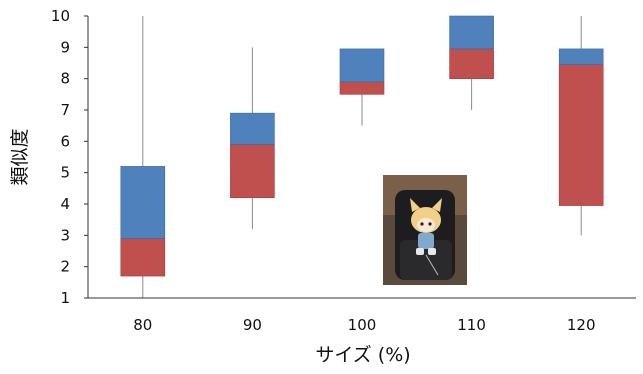 The width and height of the screenshot is (643, 374). I want to click on y-tick-label: 6, so click(65, 141).